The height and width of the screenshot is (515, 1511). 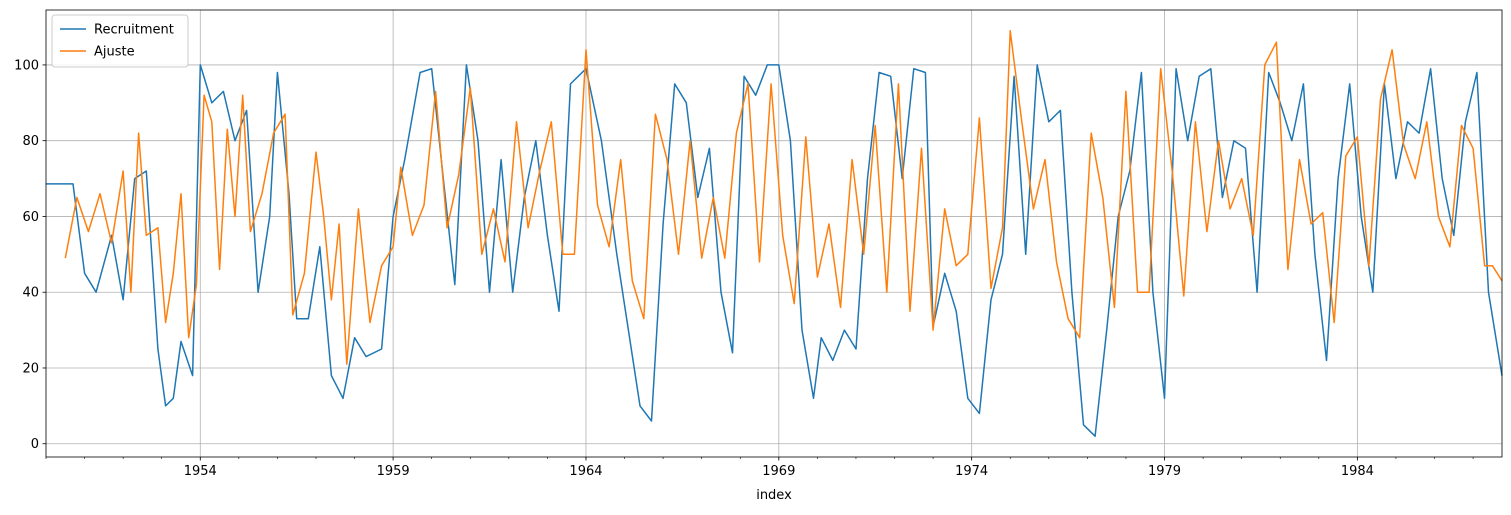 I want to click on x-tick-label: 1974, so click(x=971, y=471).